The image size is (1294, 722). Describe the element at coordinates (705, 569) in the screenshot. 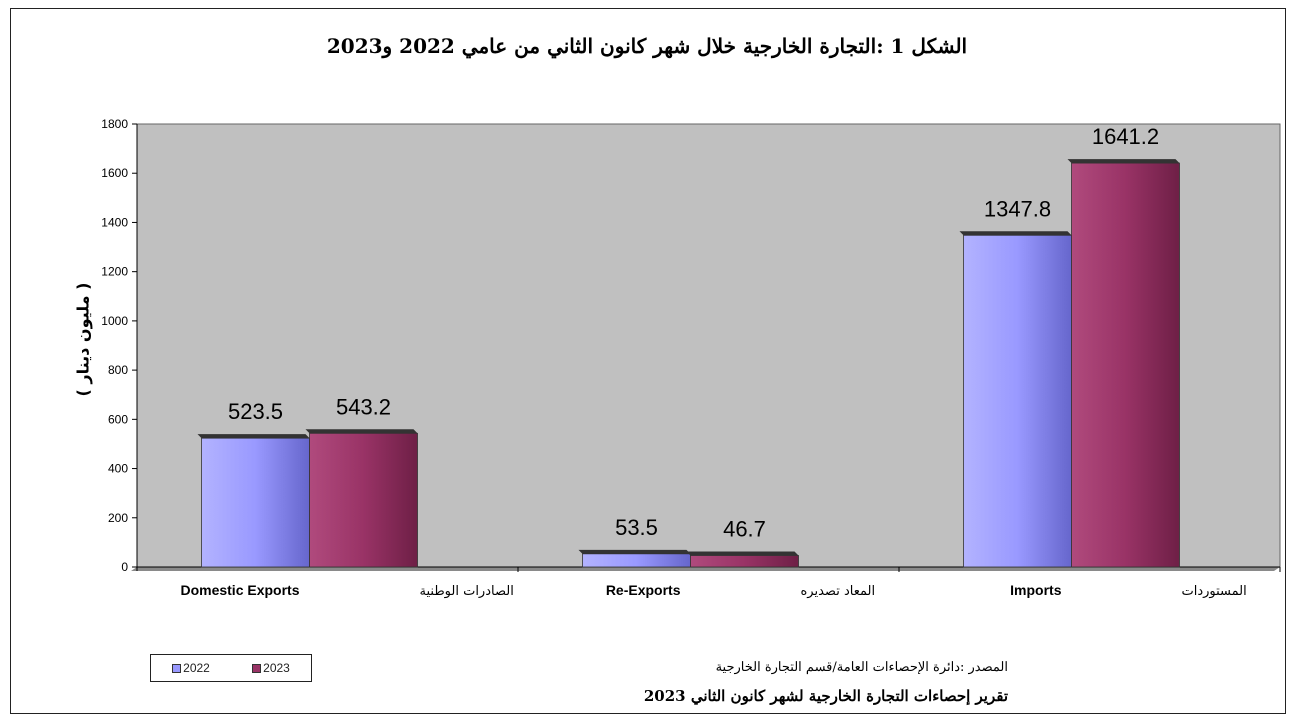

I see `plot-floor` at that location.